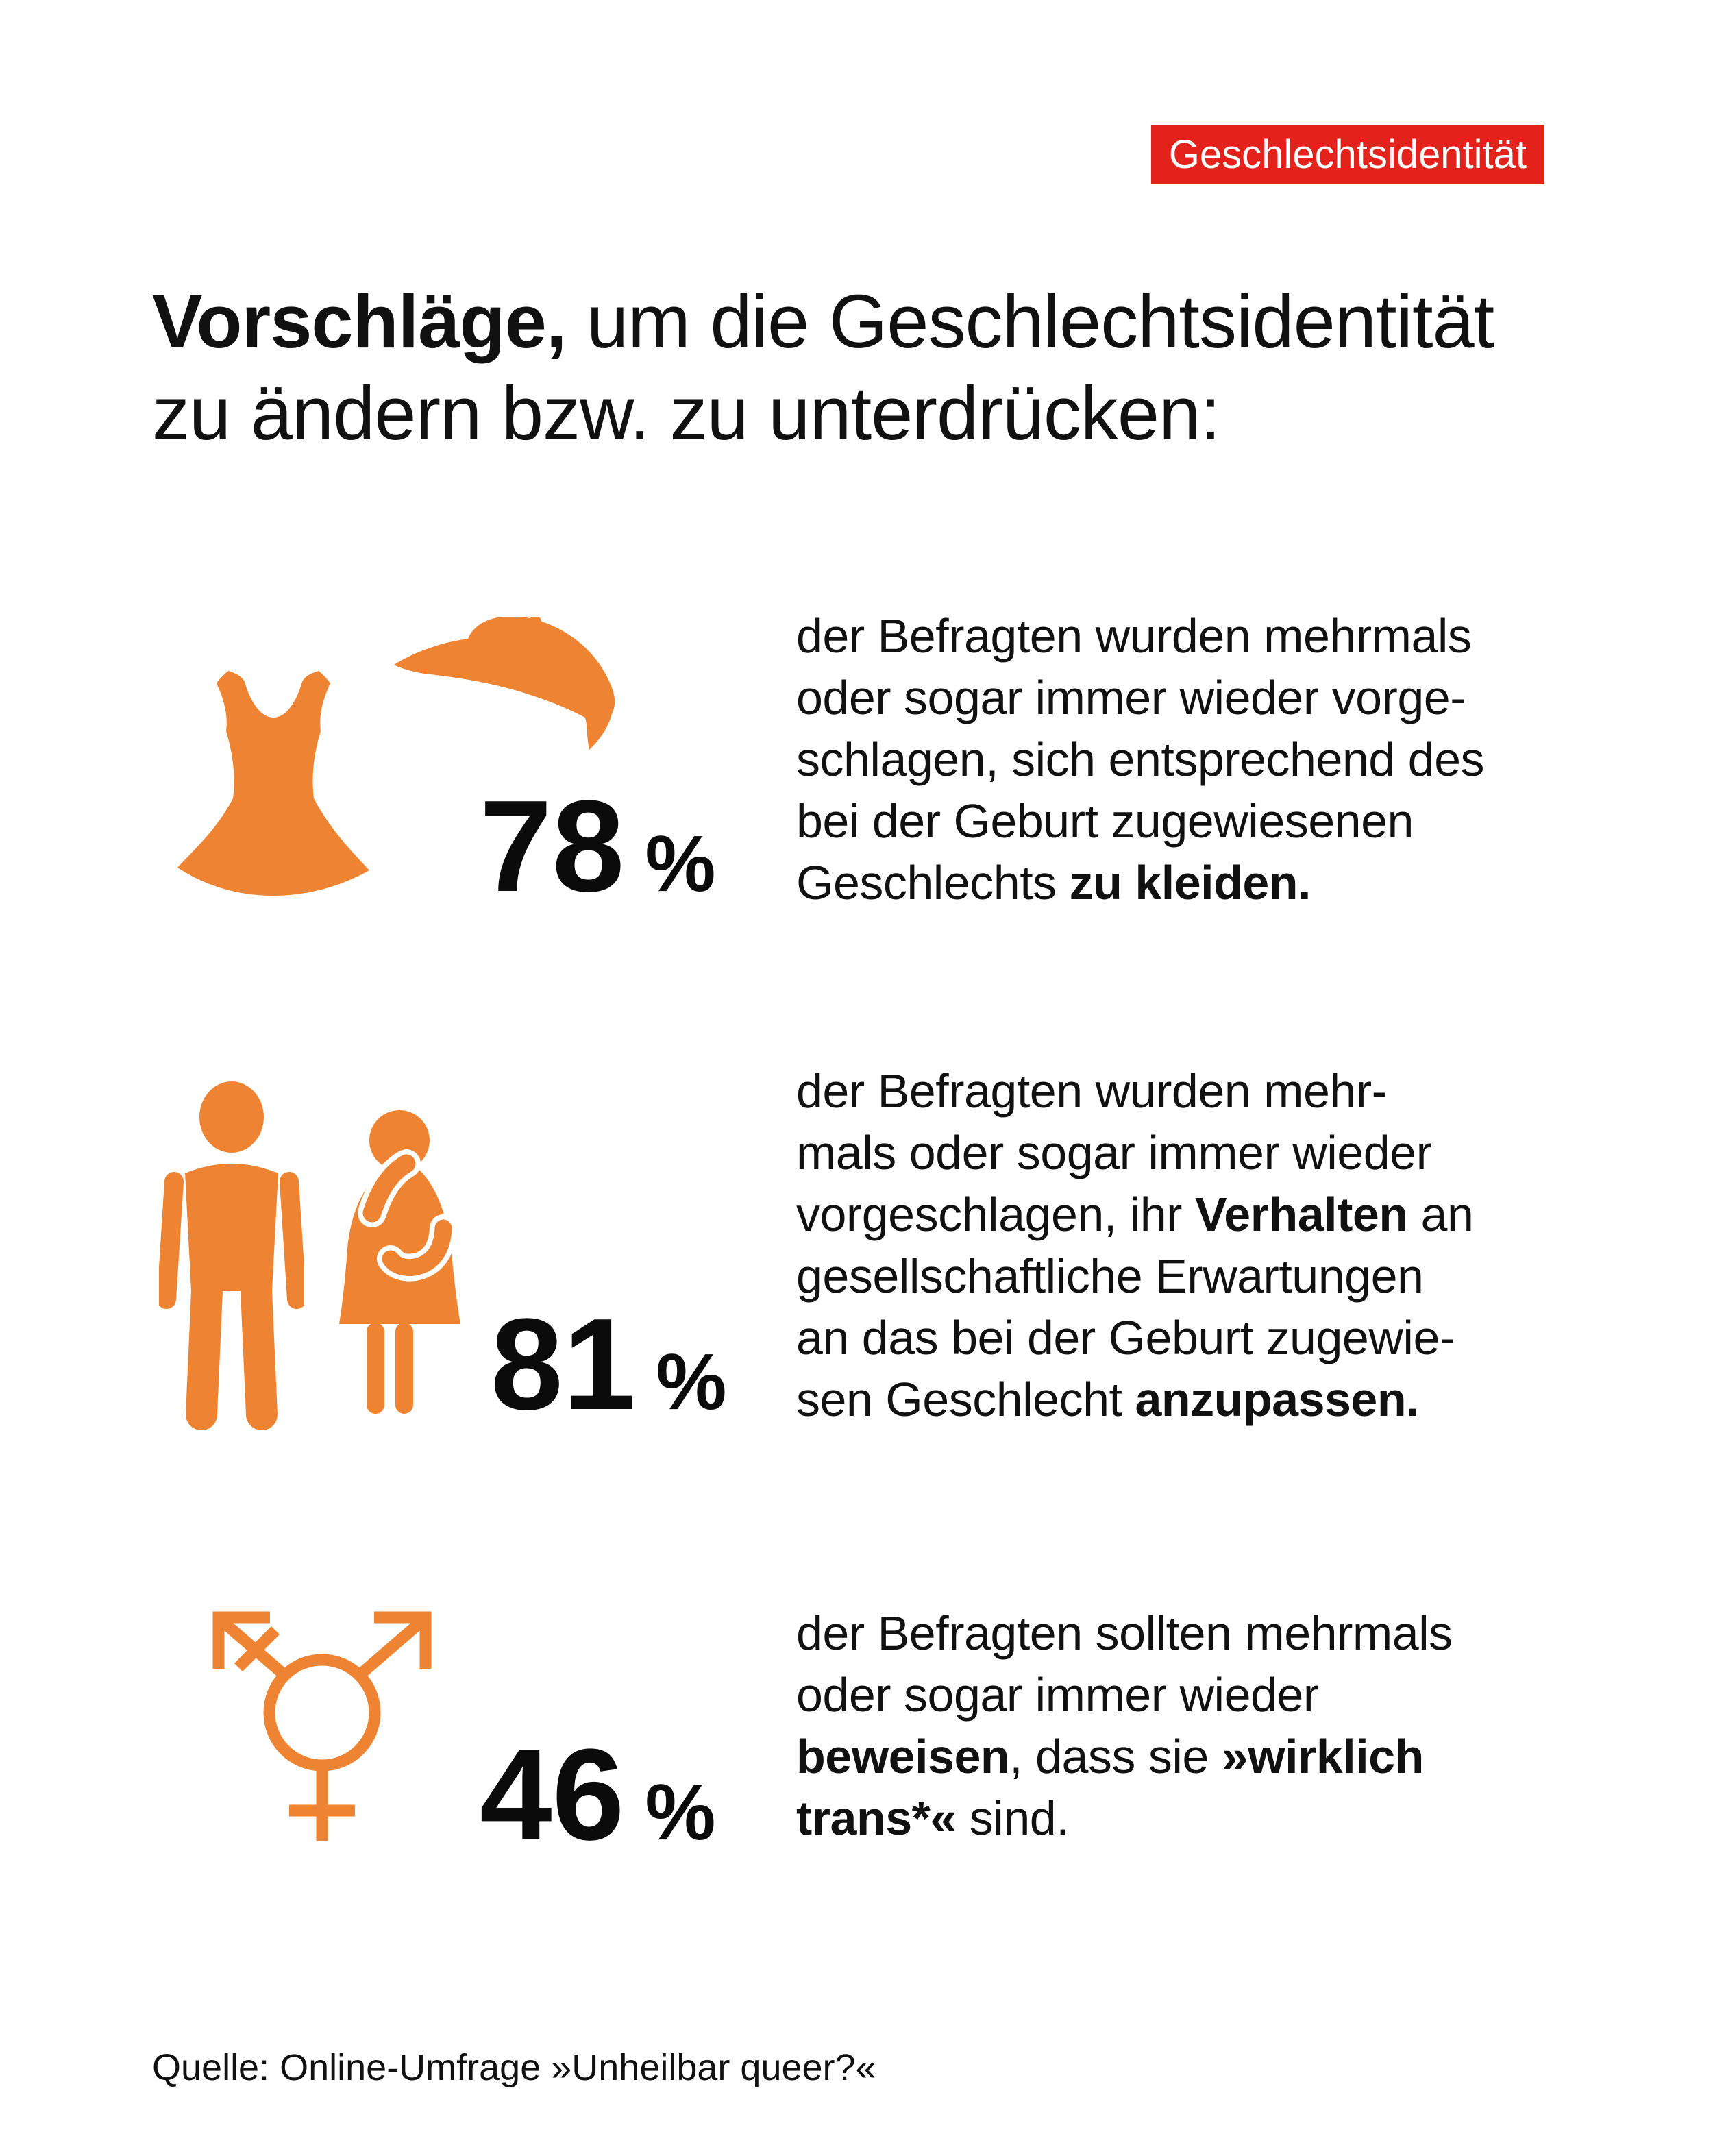  What do you see at coordinates (563, 1364) in the screenshot?
I see `stat-number: 81` at bounding box center [563, 1364].